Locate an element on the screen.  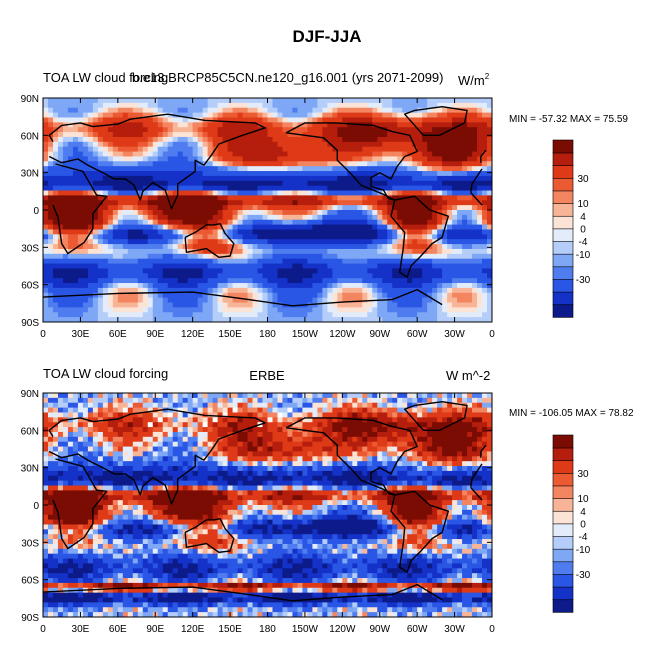
coastline is located at coordinates (483, 153).